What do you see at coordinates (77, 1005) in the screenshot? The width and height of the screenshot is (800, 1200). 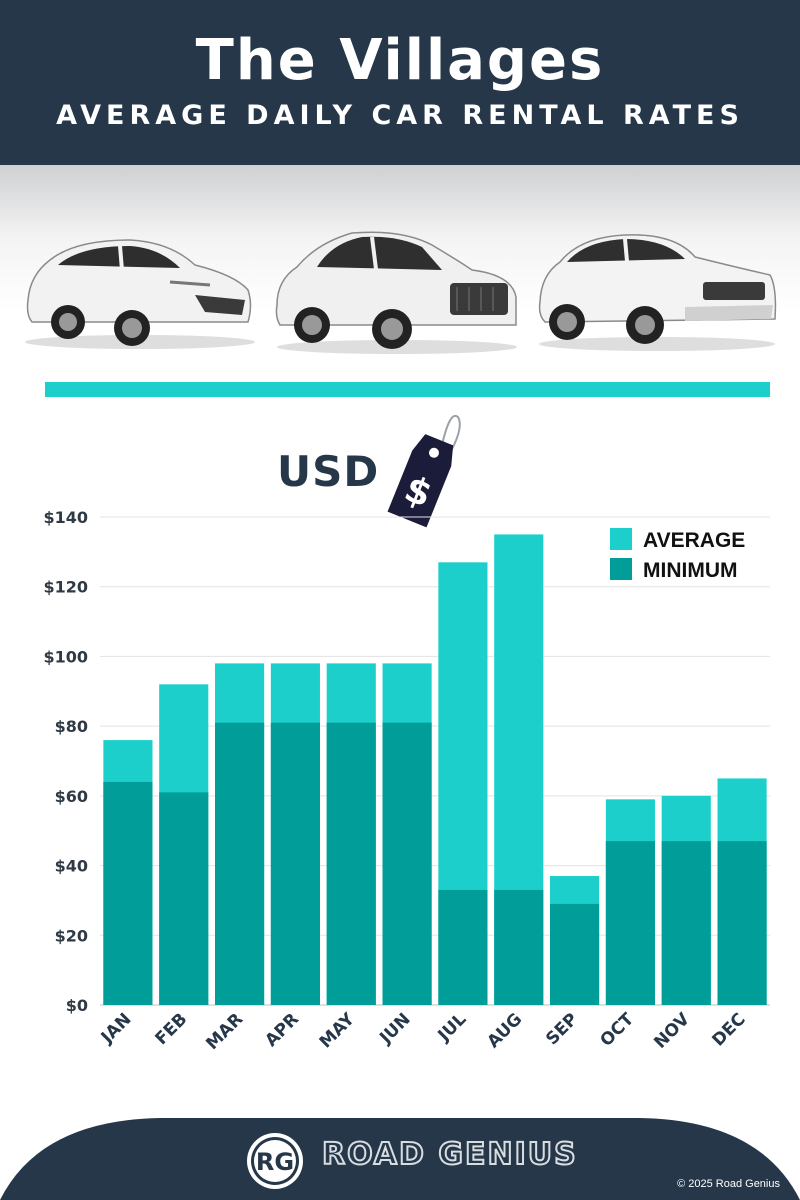 I see `y-tick-label: $0` at bounding box center [77, 1005].